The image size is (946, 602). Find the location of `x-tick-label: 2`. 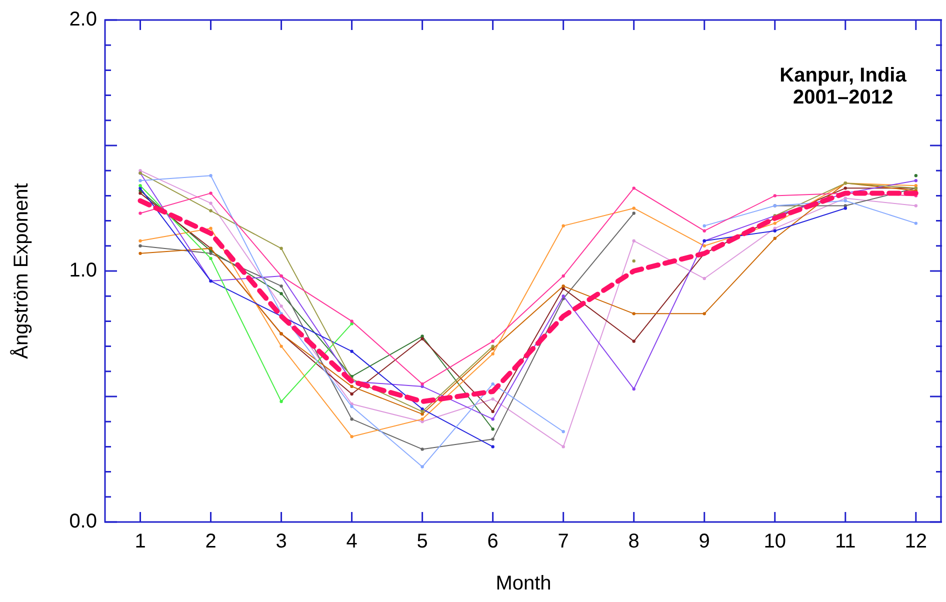

x-tick-label: 2 is located at coordinates (210, 541).